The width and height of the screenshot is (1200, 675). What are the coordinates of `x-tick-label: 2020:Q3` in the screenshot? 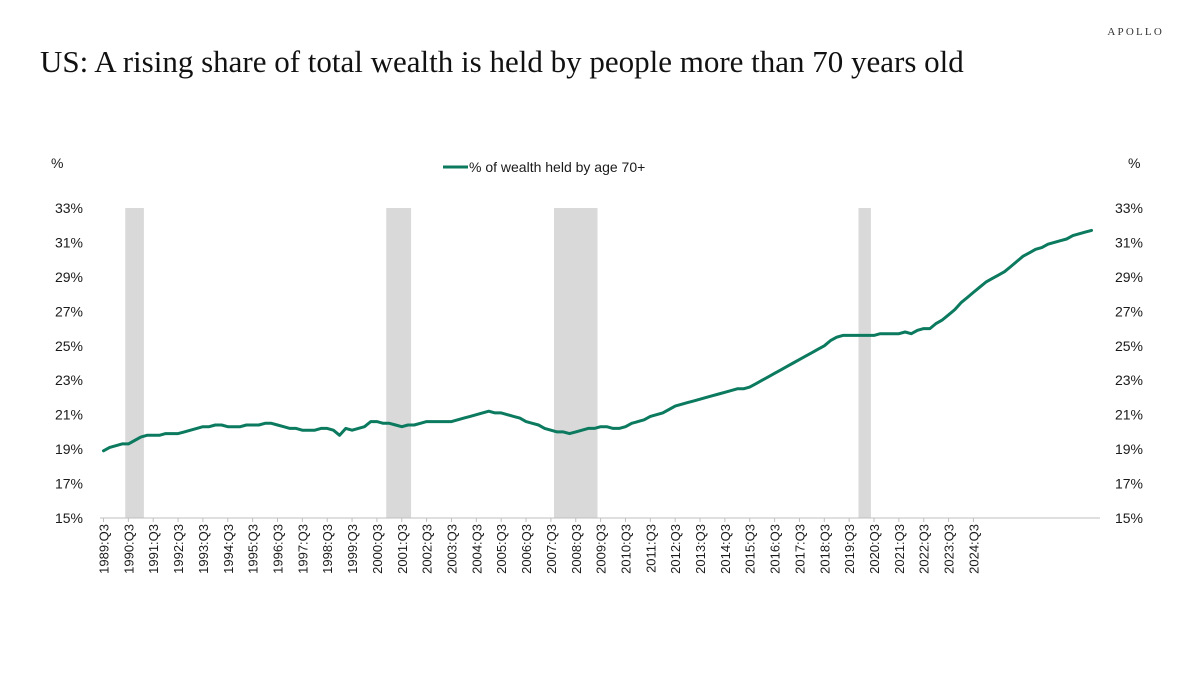 It's located at (874, 549).